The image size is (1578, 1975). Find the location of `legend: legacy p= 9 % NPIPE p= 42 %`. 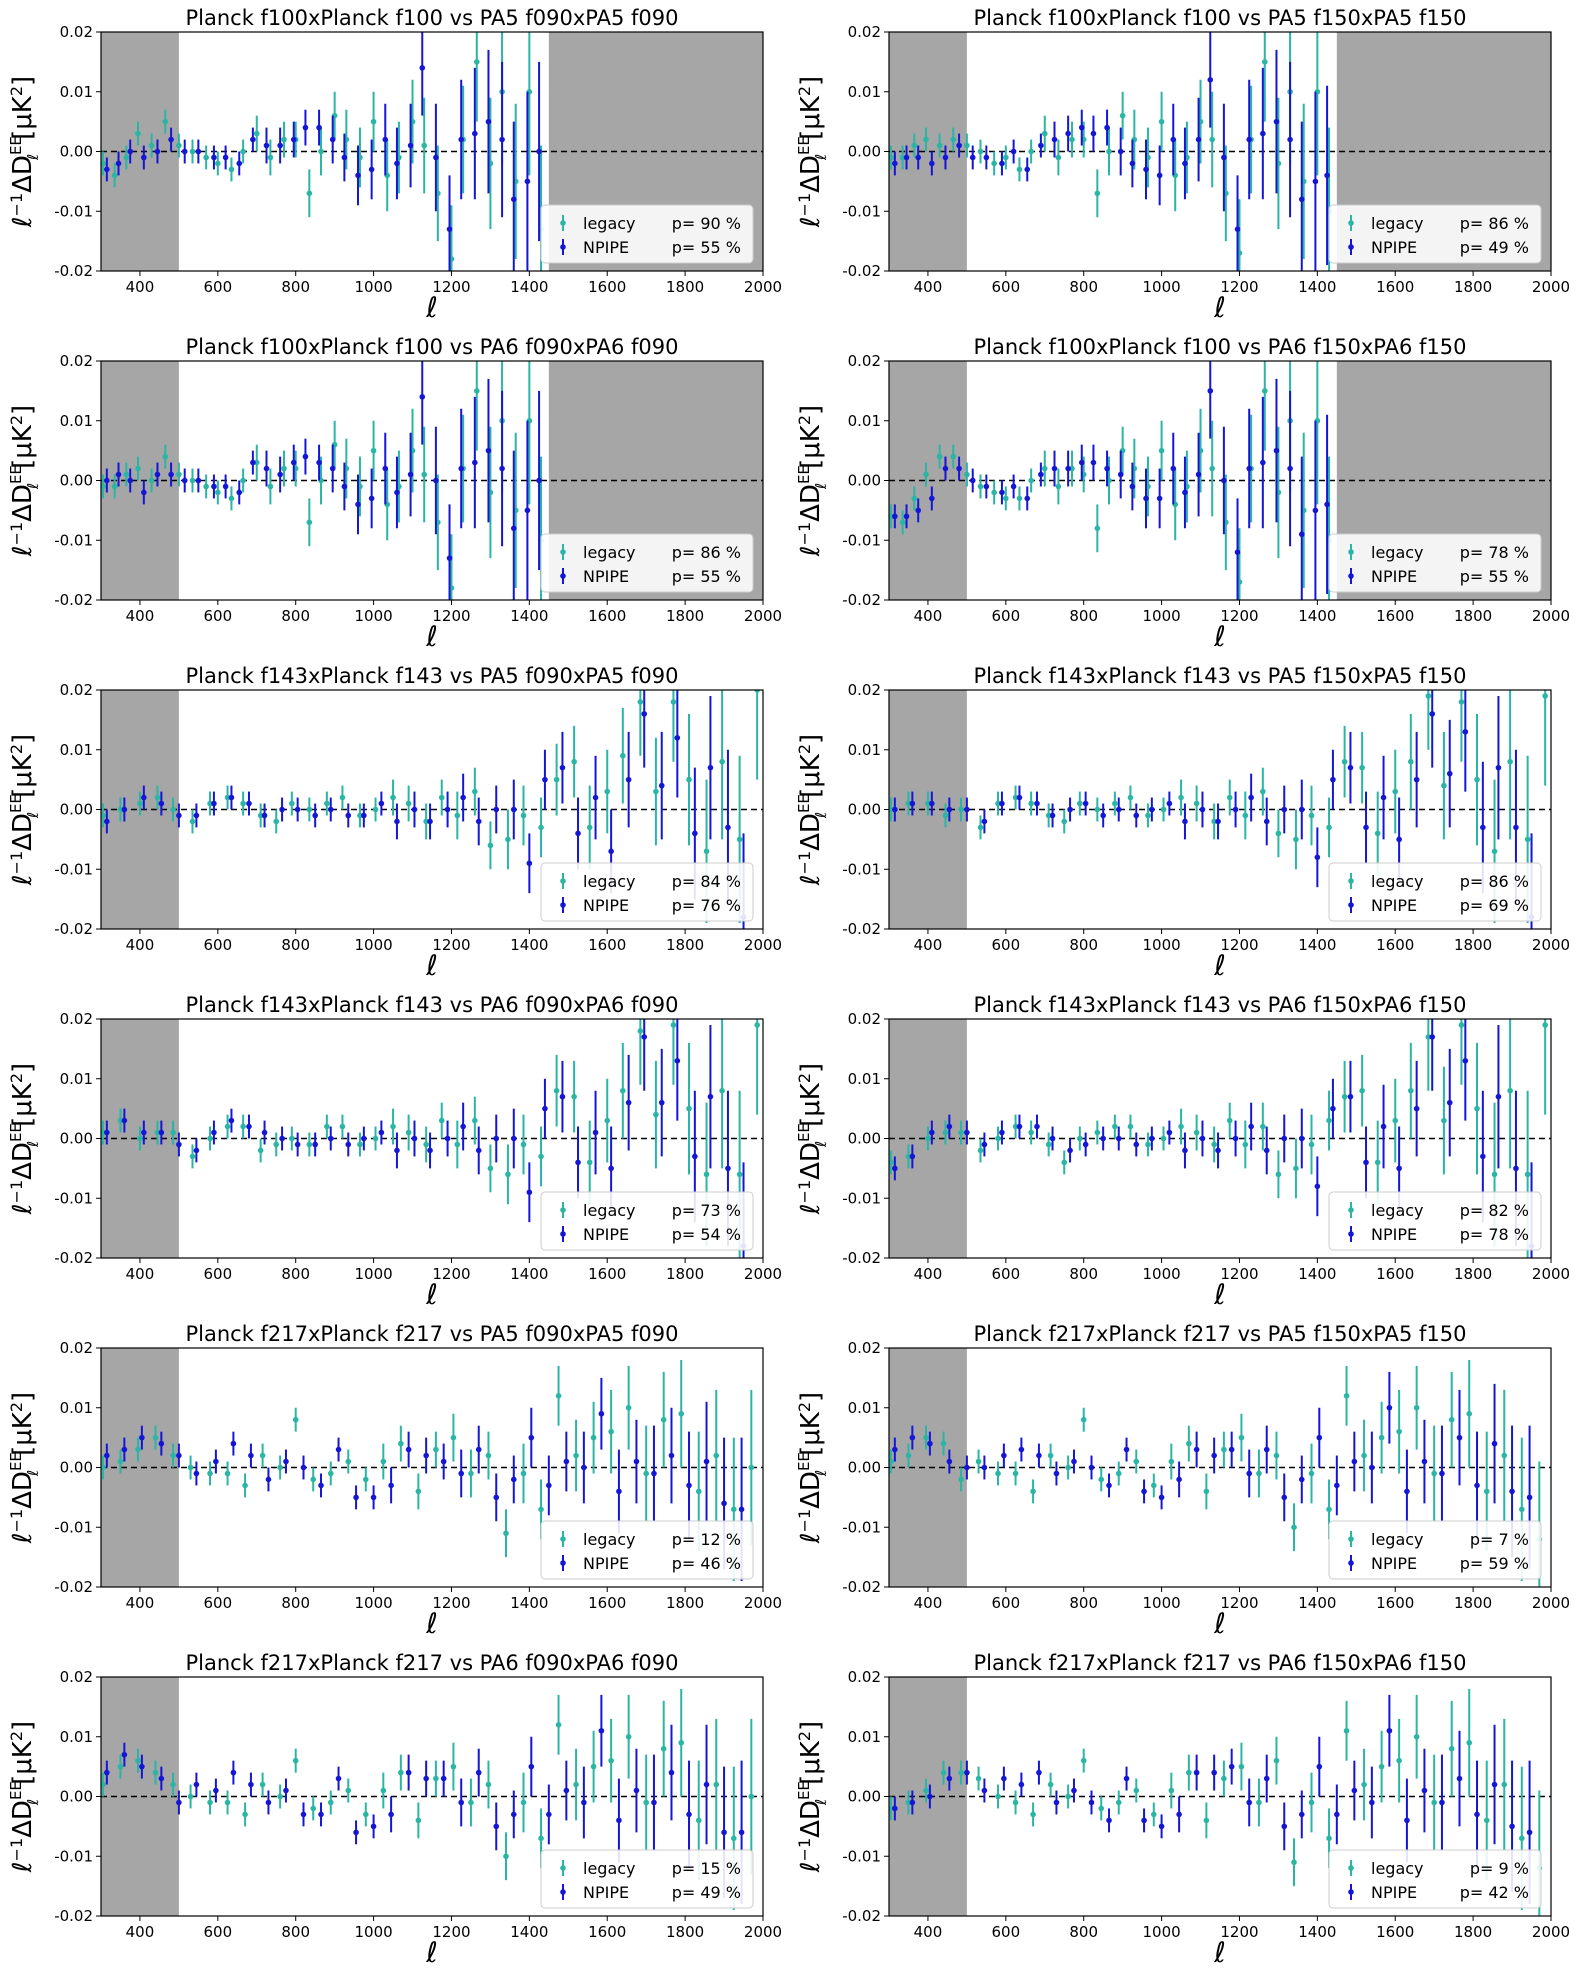

legend: legacy p= 9 % NPIPE p= 42 % is located at coordinates (1435, 1879).